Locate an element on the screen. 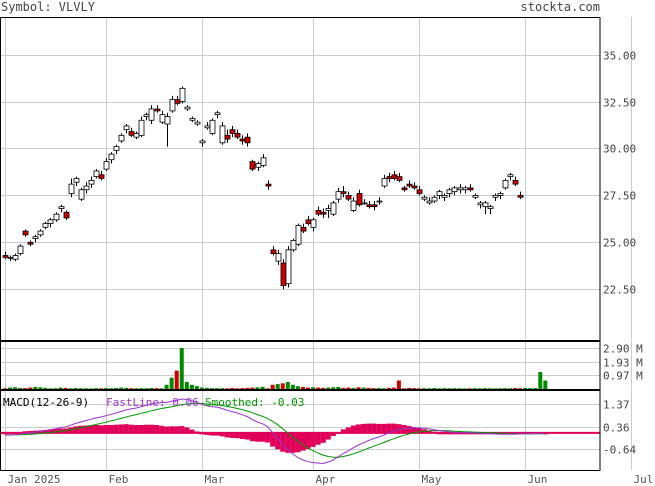 The height and width of the screenshot is (486, 655). x-tick-label: Jun is located at coordinates (538, 479).